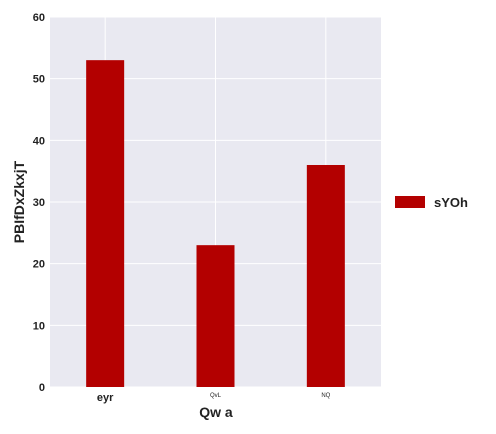 This screenshot has width=496, height=434. I want to click on y-tick-label: 10, so click(39, 326).